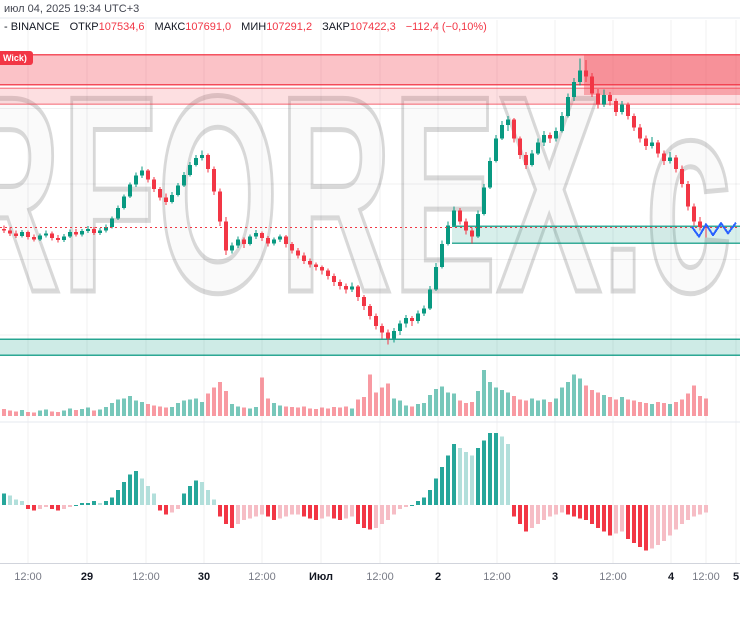 The image size is (740, 620). Describe the element at coordinates (16, 58) in the screenshot. I see `indicator-label-wick: Wick)` at that location.